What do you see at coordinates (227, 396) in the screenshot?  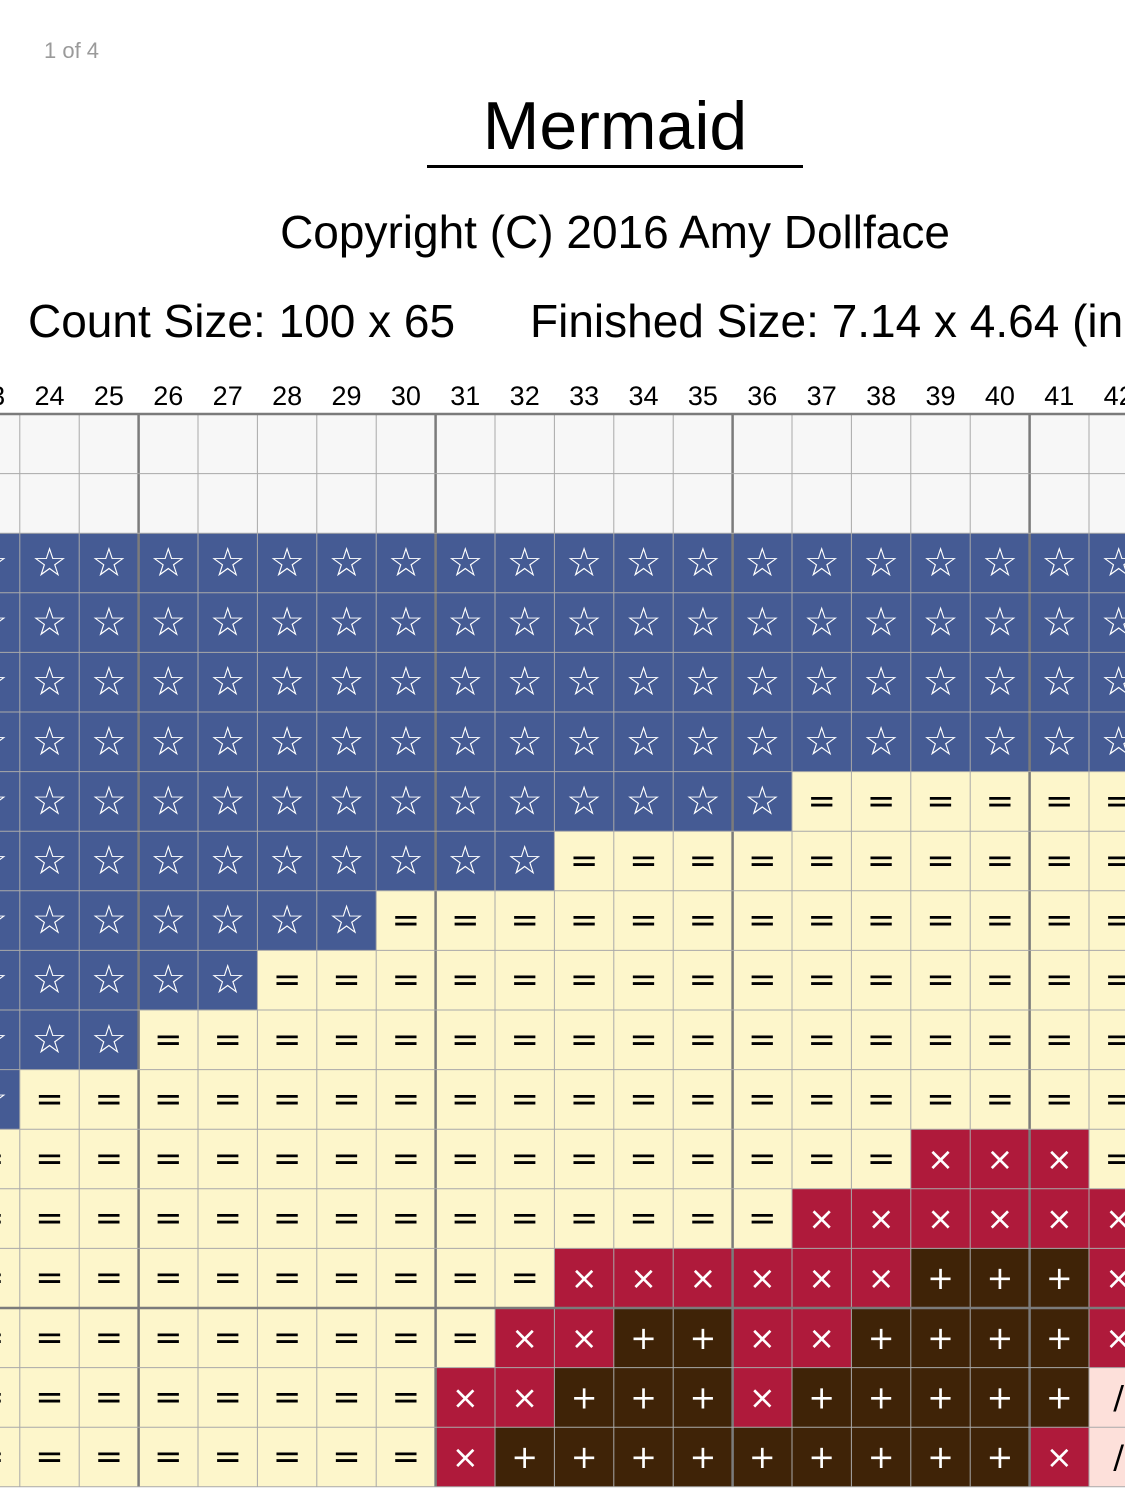 I see `column-number: 27` at bounding box center [227, 396].